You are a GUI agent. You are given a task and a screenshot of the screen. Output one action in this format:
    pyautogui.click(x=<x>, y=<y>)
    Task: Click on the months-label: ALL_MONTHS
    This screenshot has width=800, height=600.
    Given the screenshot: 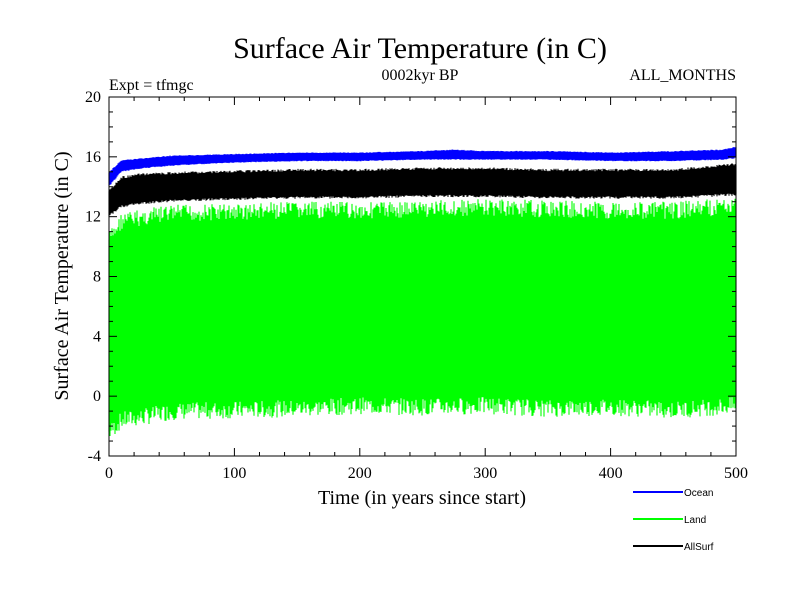 What is the action you would take?
    pyautogui.click(x=682, y=75)
    